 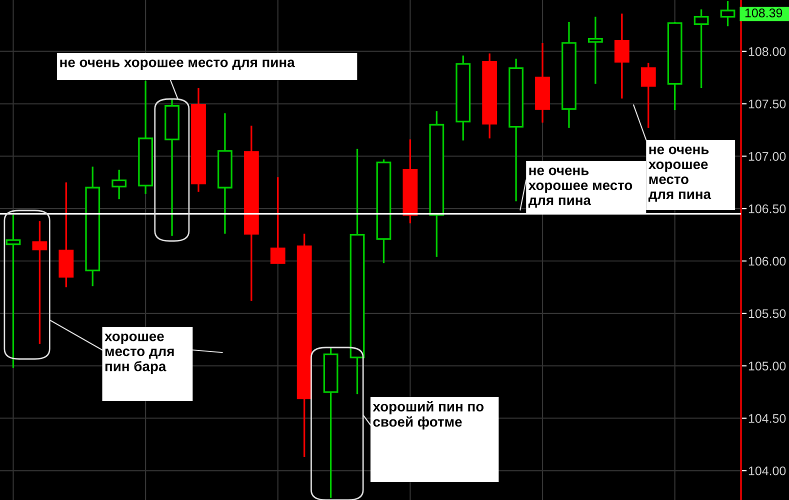 I want to click on y-tick-label: 108.00, so click(x=767, y=51).